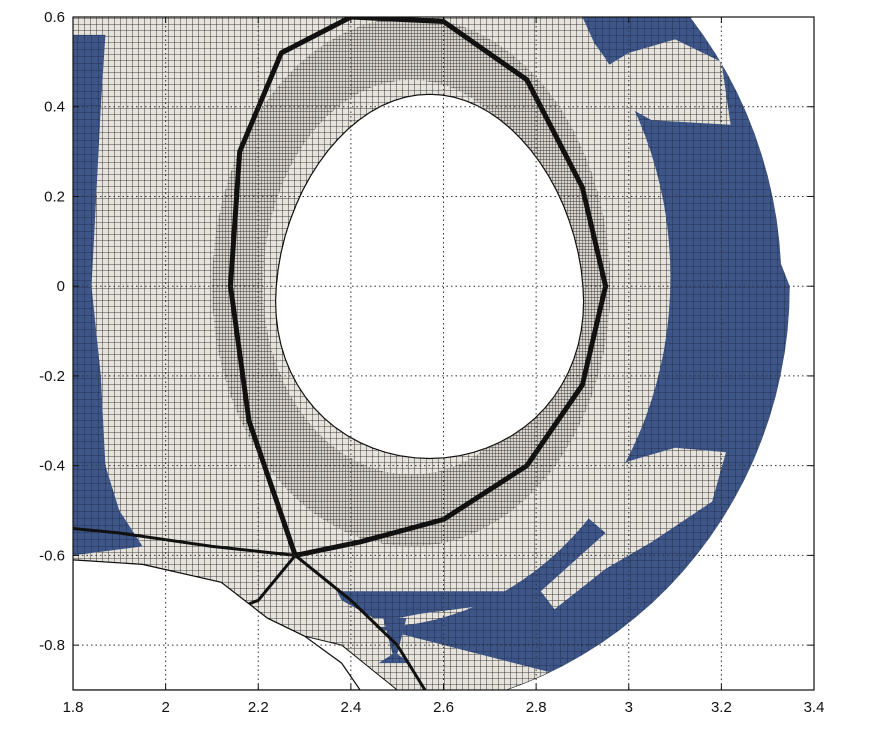 This screenshot has height=736, width=872. Describe the element at coordinates (258, 707) in the screenshot. I see `x-tick-label: 2.2` at that location.